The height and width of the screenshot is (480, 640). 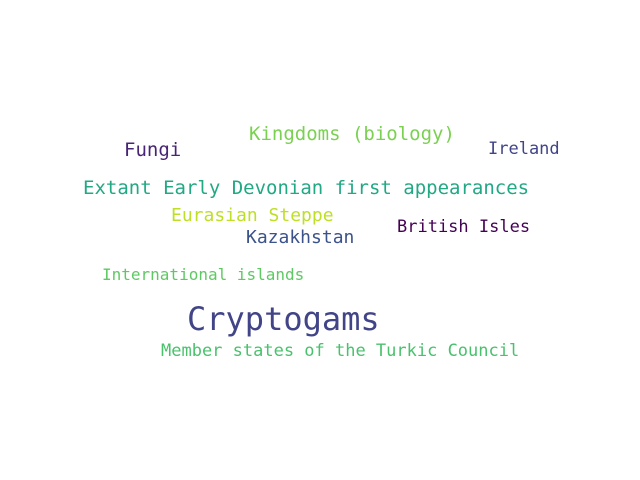 I want to click on word-turkic-council: Member states of the Turkic Council, so click(x=340, y=351).